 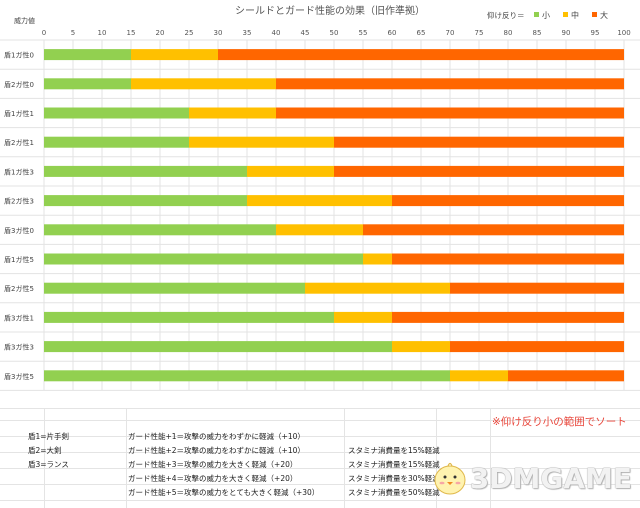 What do you see at coordinates (19, 113) in the screenshot?
I see `category-label: 盾1ガ性1` at bounding box center [19, 113].